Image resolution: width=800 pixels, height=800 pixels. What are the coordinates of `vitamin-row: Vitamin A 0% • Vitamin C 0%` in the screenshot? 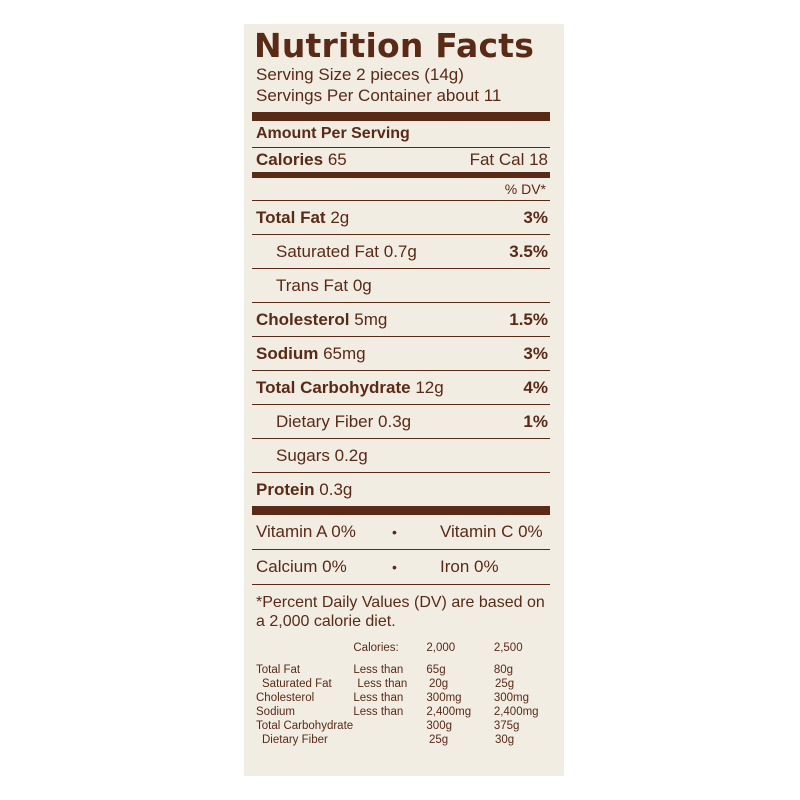 It's located at (400, 532).